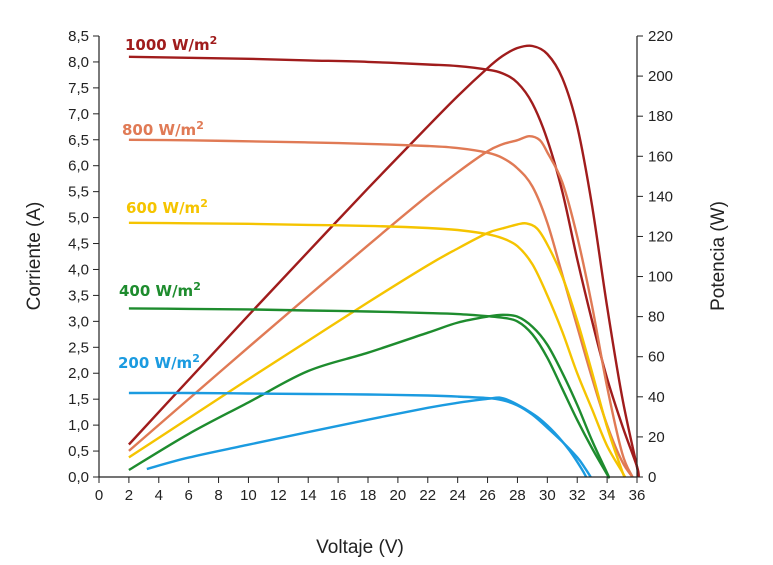 This screenshot has width=773, height=565. Describe the element at coordinates (660, 236) in the screenshot. I see `right-tick-label: 120` at that location.